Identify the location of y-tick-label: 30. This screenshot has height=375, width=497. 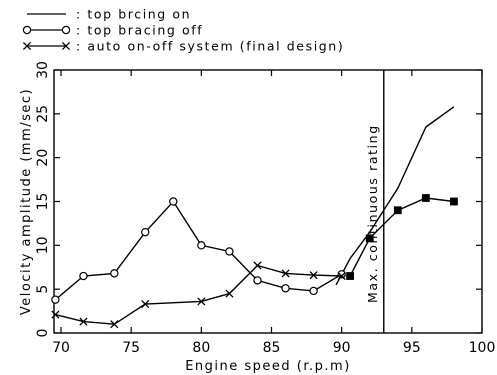
(43, 70).